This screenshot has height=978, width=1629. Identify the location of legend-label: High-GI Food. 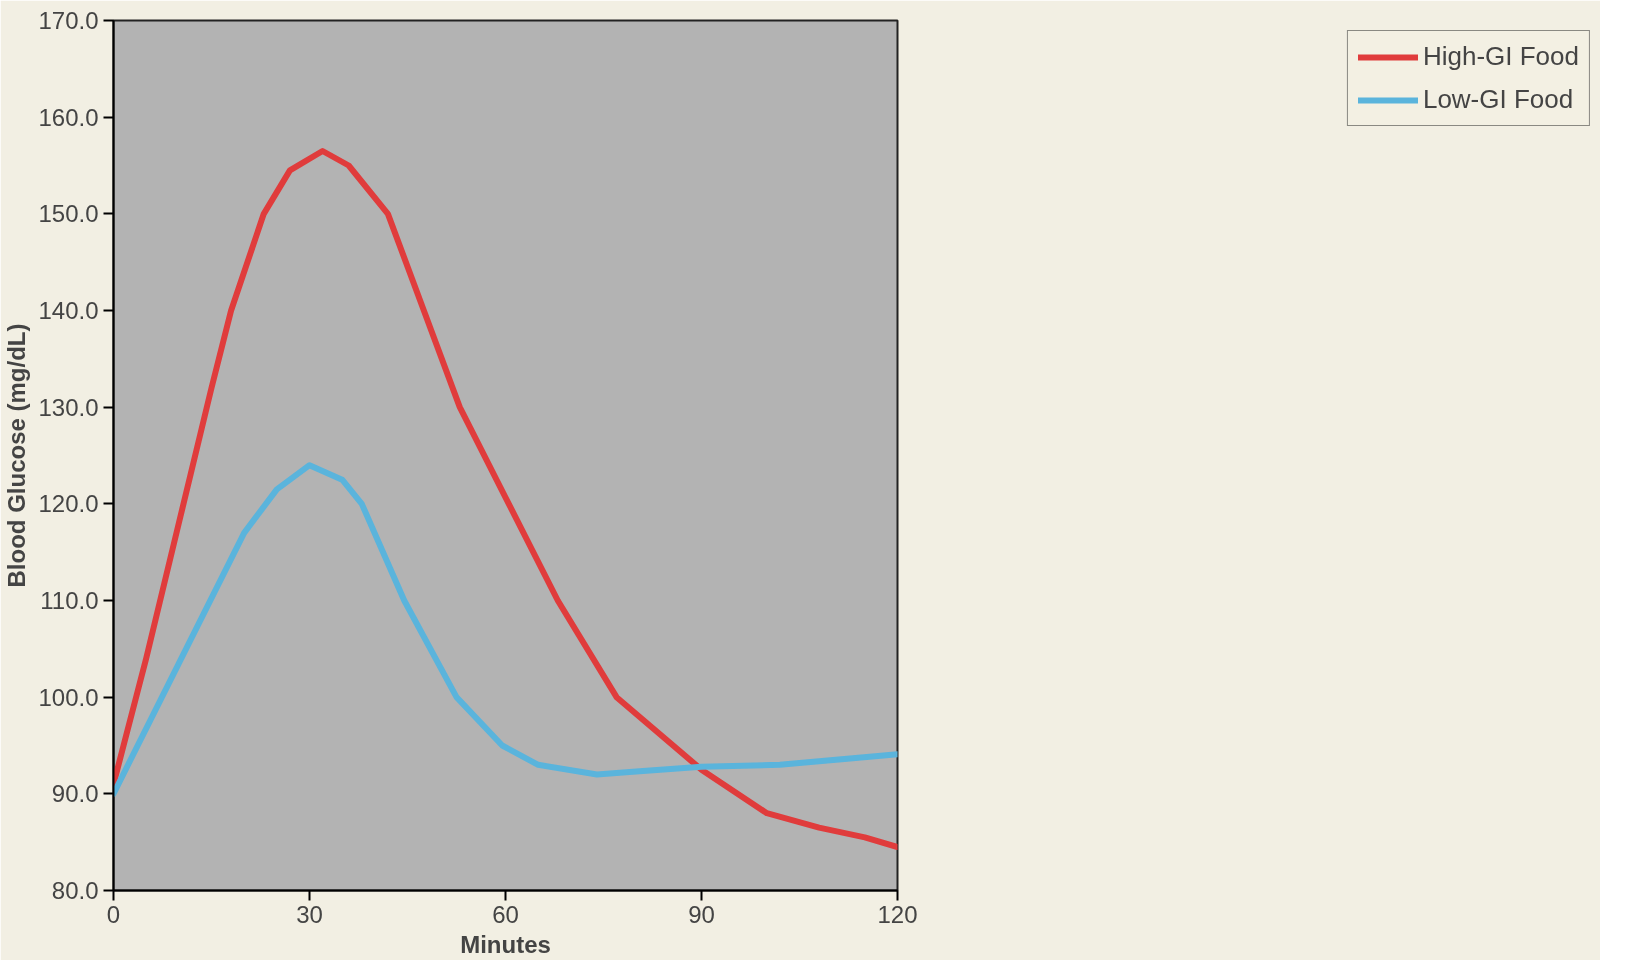
(1500, 56).